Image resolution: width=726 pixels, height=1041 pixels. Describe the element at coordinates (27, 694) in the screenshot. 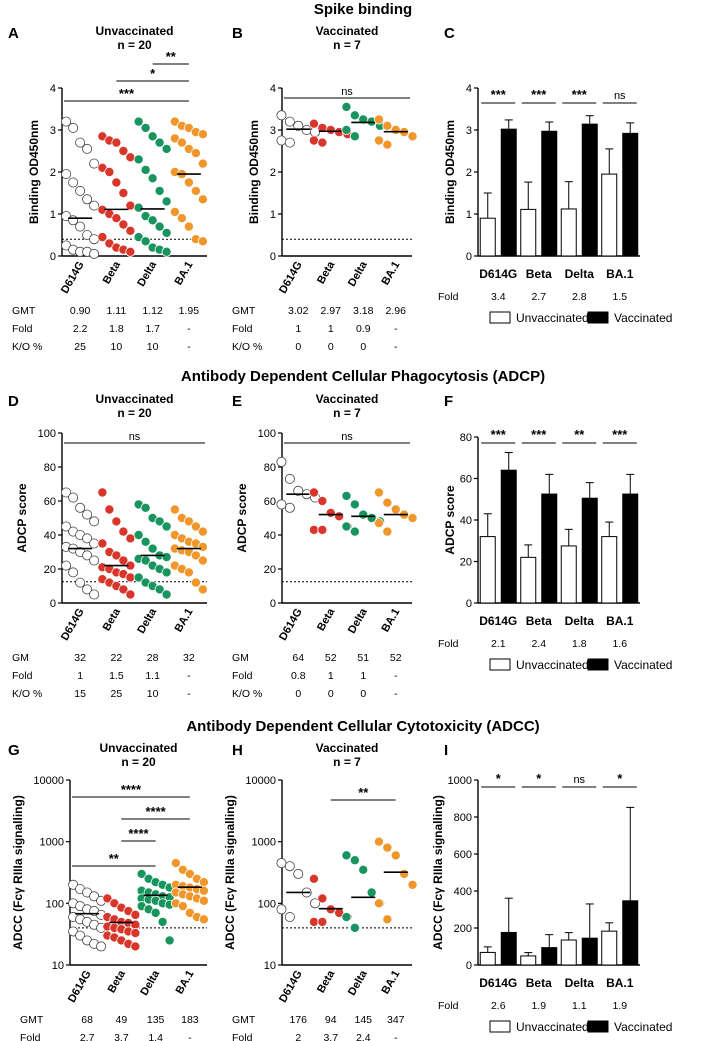

I see `table-row-label: K/O %` at that location.